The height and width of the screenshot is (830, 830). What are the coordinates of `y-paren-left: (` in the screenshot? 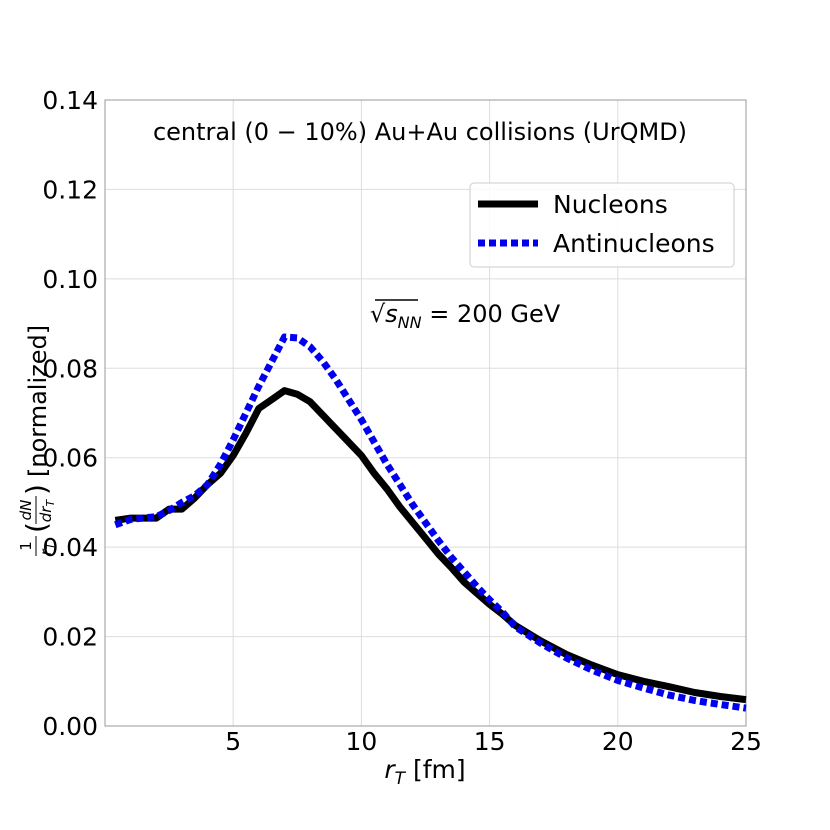 It's located at (36, 527).